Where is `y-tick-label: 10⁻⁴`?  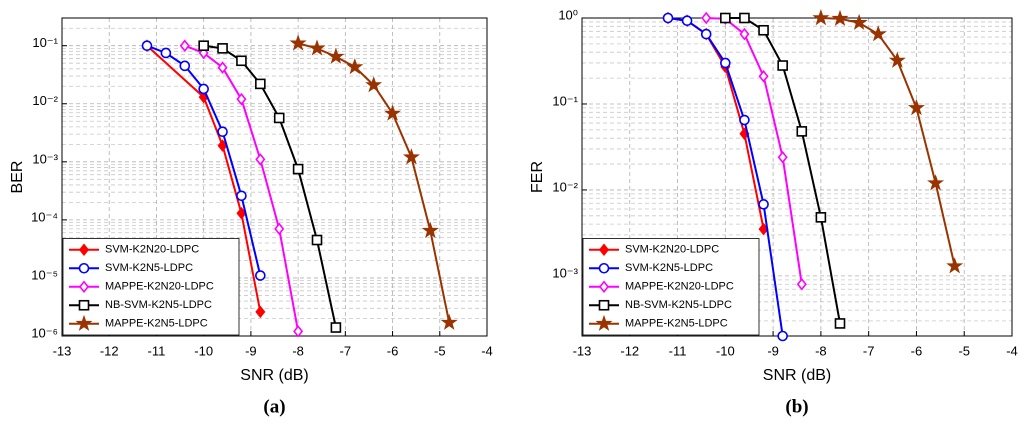
y-tick-label: 10⁻⁴ is located at coordinates (44, 216).